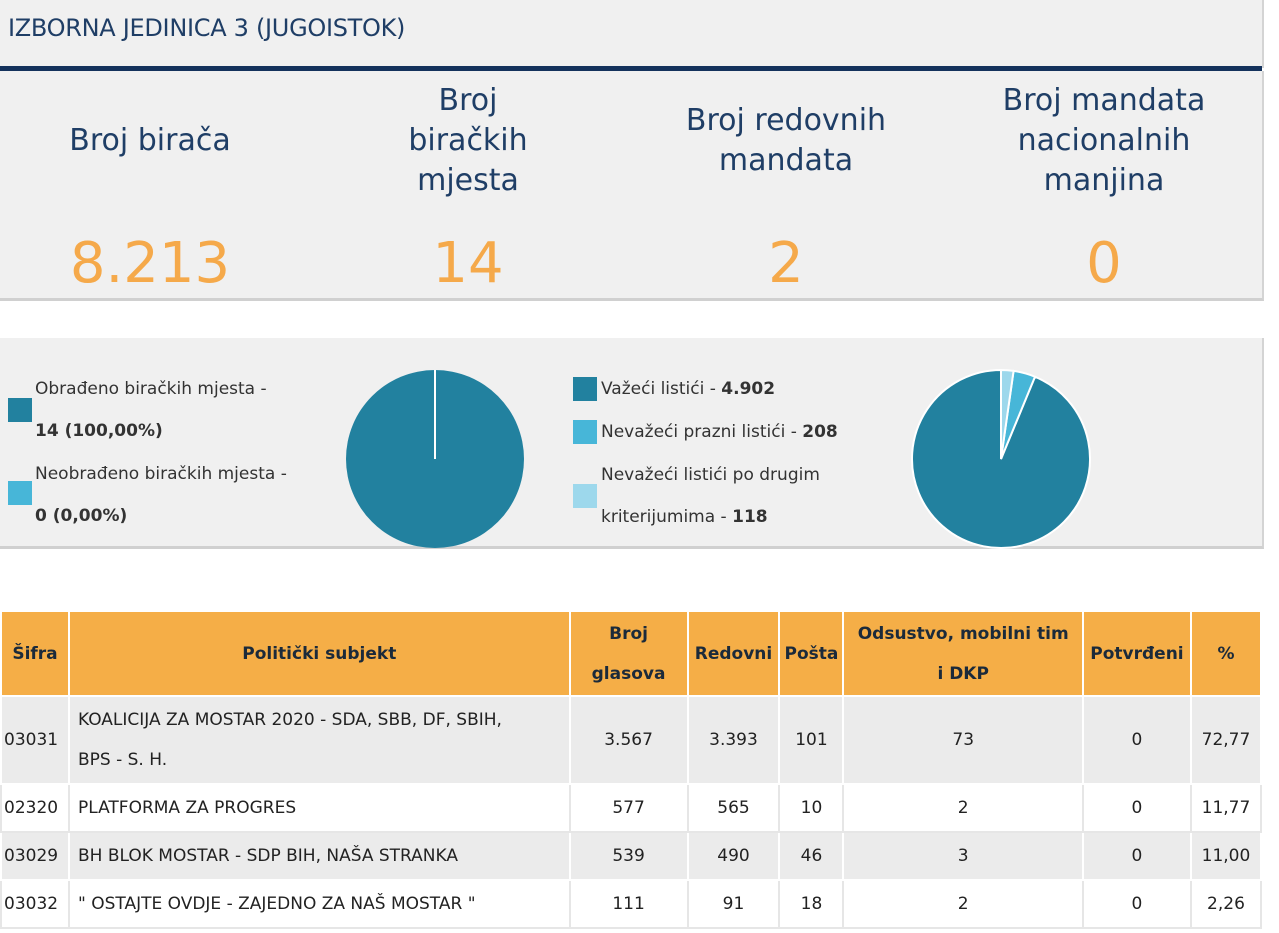 This screenshot has width=1279, height=933. Describe the element at coordinates (585, 496) in the screenshot. I see `legend-swatch-other` at that location.